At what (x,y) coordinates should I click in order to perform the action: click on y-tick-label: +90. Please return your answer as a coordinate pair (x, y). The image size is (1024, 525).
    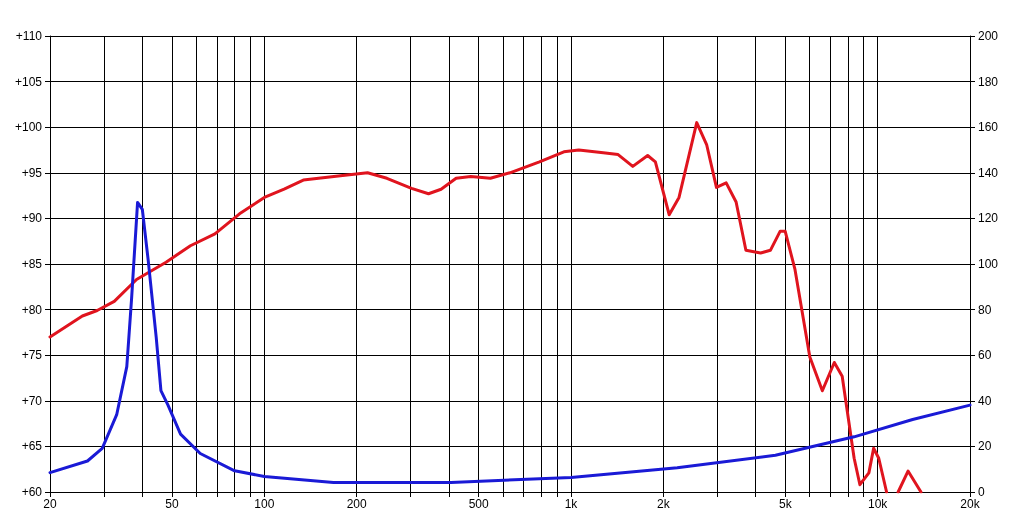
    Looking at the image, I should click on (32, 218).